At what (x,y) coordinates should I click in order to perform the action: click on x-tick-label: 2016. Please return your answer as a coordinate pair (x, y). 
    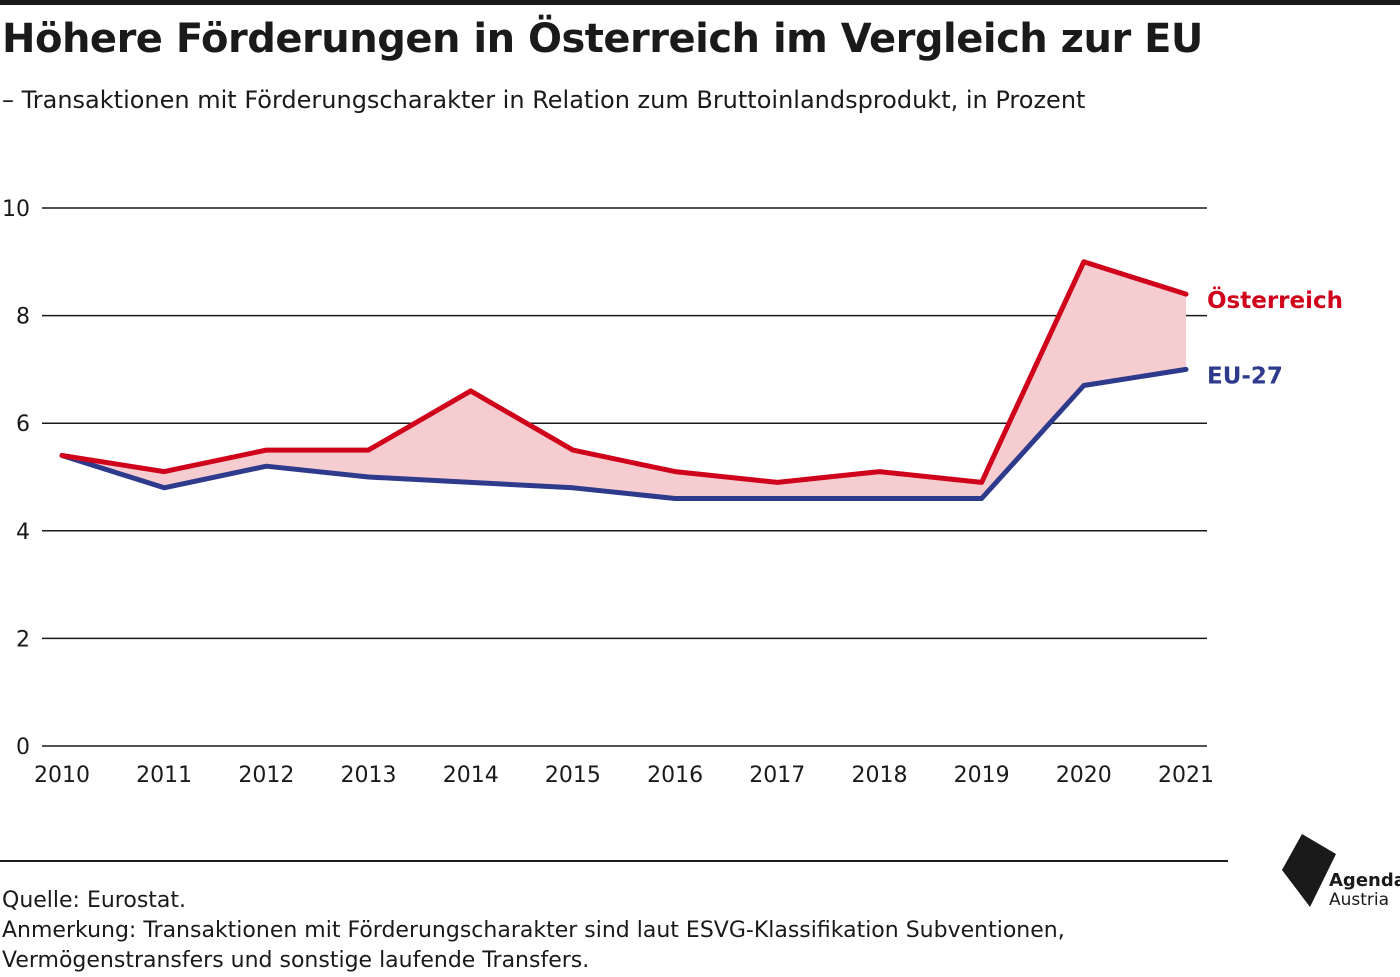
    Looking at the image, I should click on (675, 775).